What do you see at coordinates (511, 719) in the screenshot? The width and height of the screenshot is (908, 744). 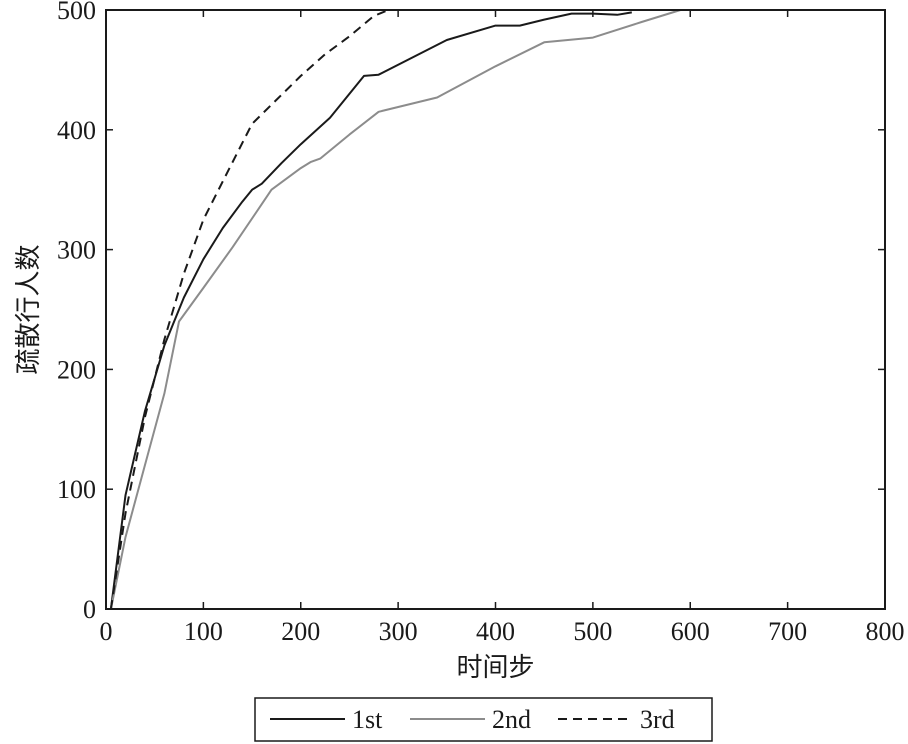 I see `legend-label-2nd: 2nd` at bounding box center [511, 719].